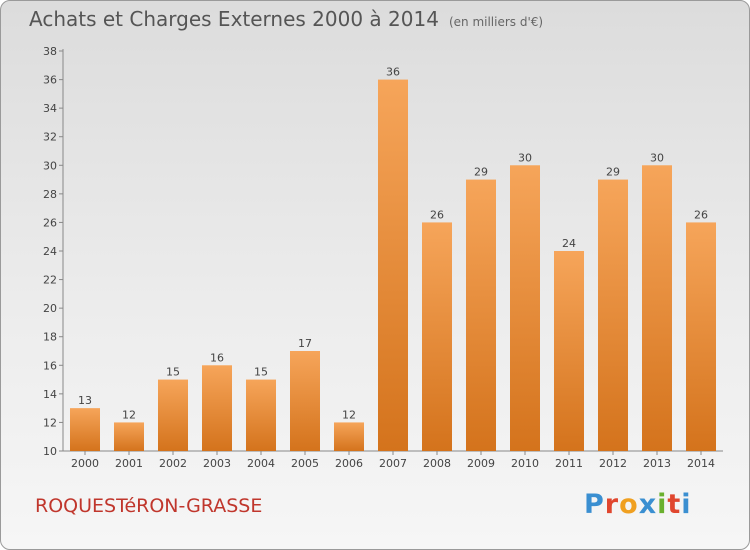 This screenshot has height=550, width=750. What do you see at coordinates (261, 463) in the screenshot?
I see `x-tick-label: 2004` at bounding box center [261, 463].